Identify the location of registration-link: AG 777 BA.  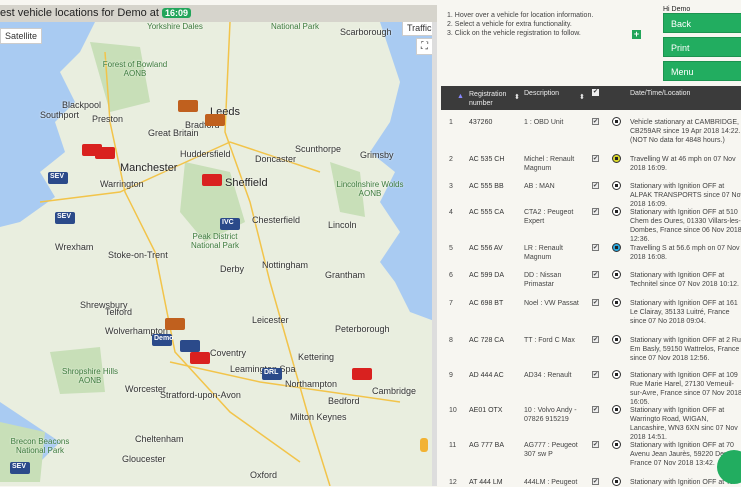
(487, 445).